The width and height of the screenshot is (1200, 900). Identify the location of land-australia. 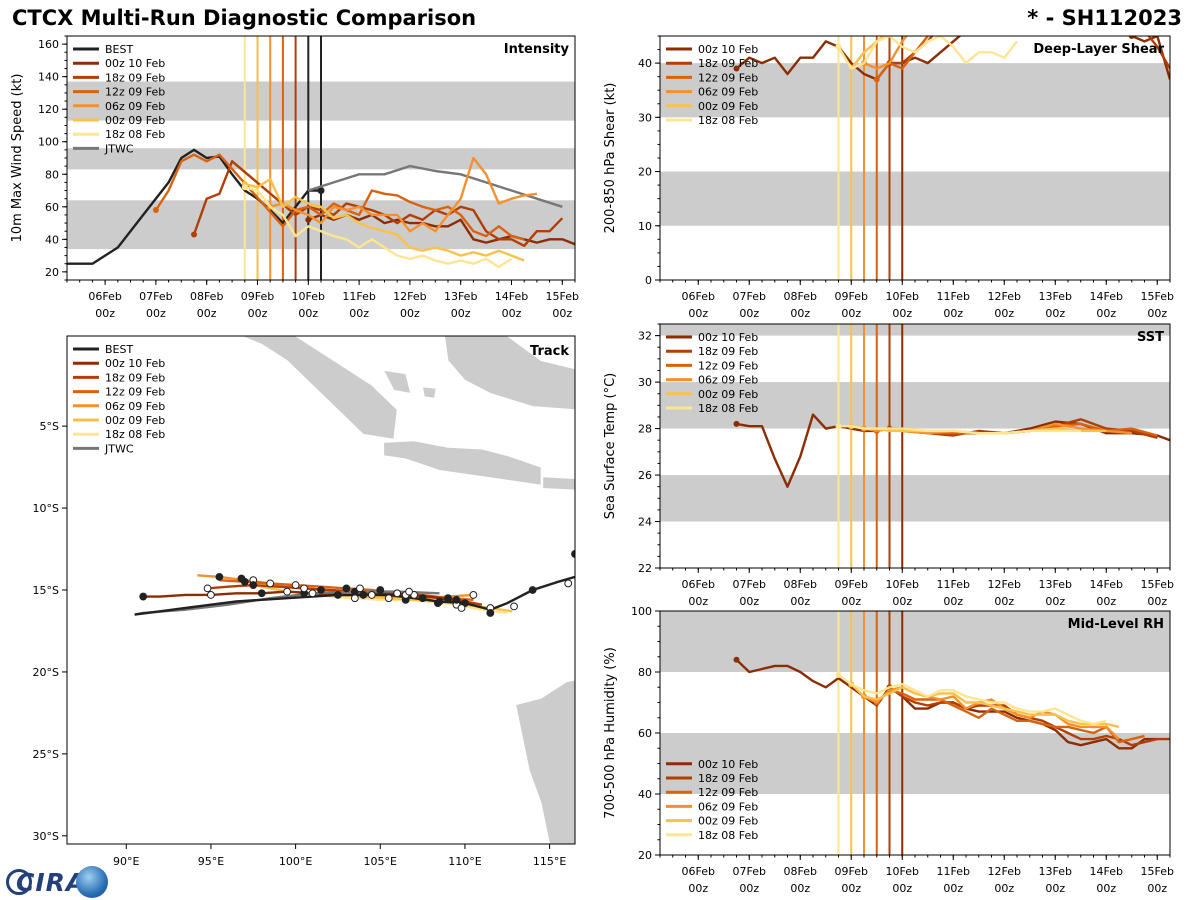
(545, 761).